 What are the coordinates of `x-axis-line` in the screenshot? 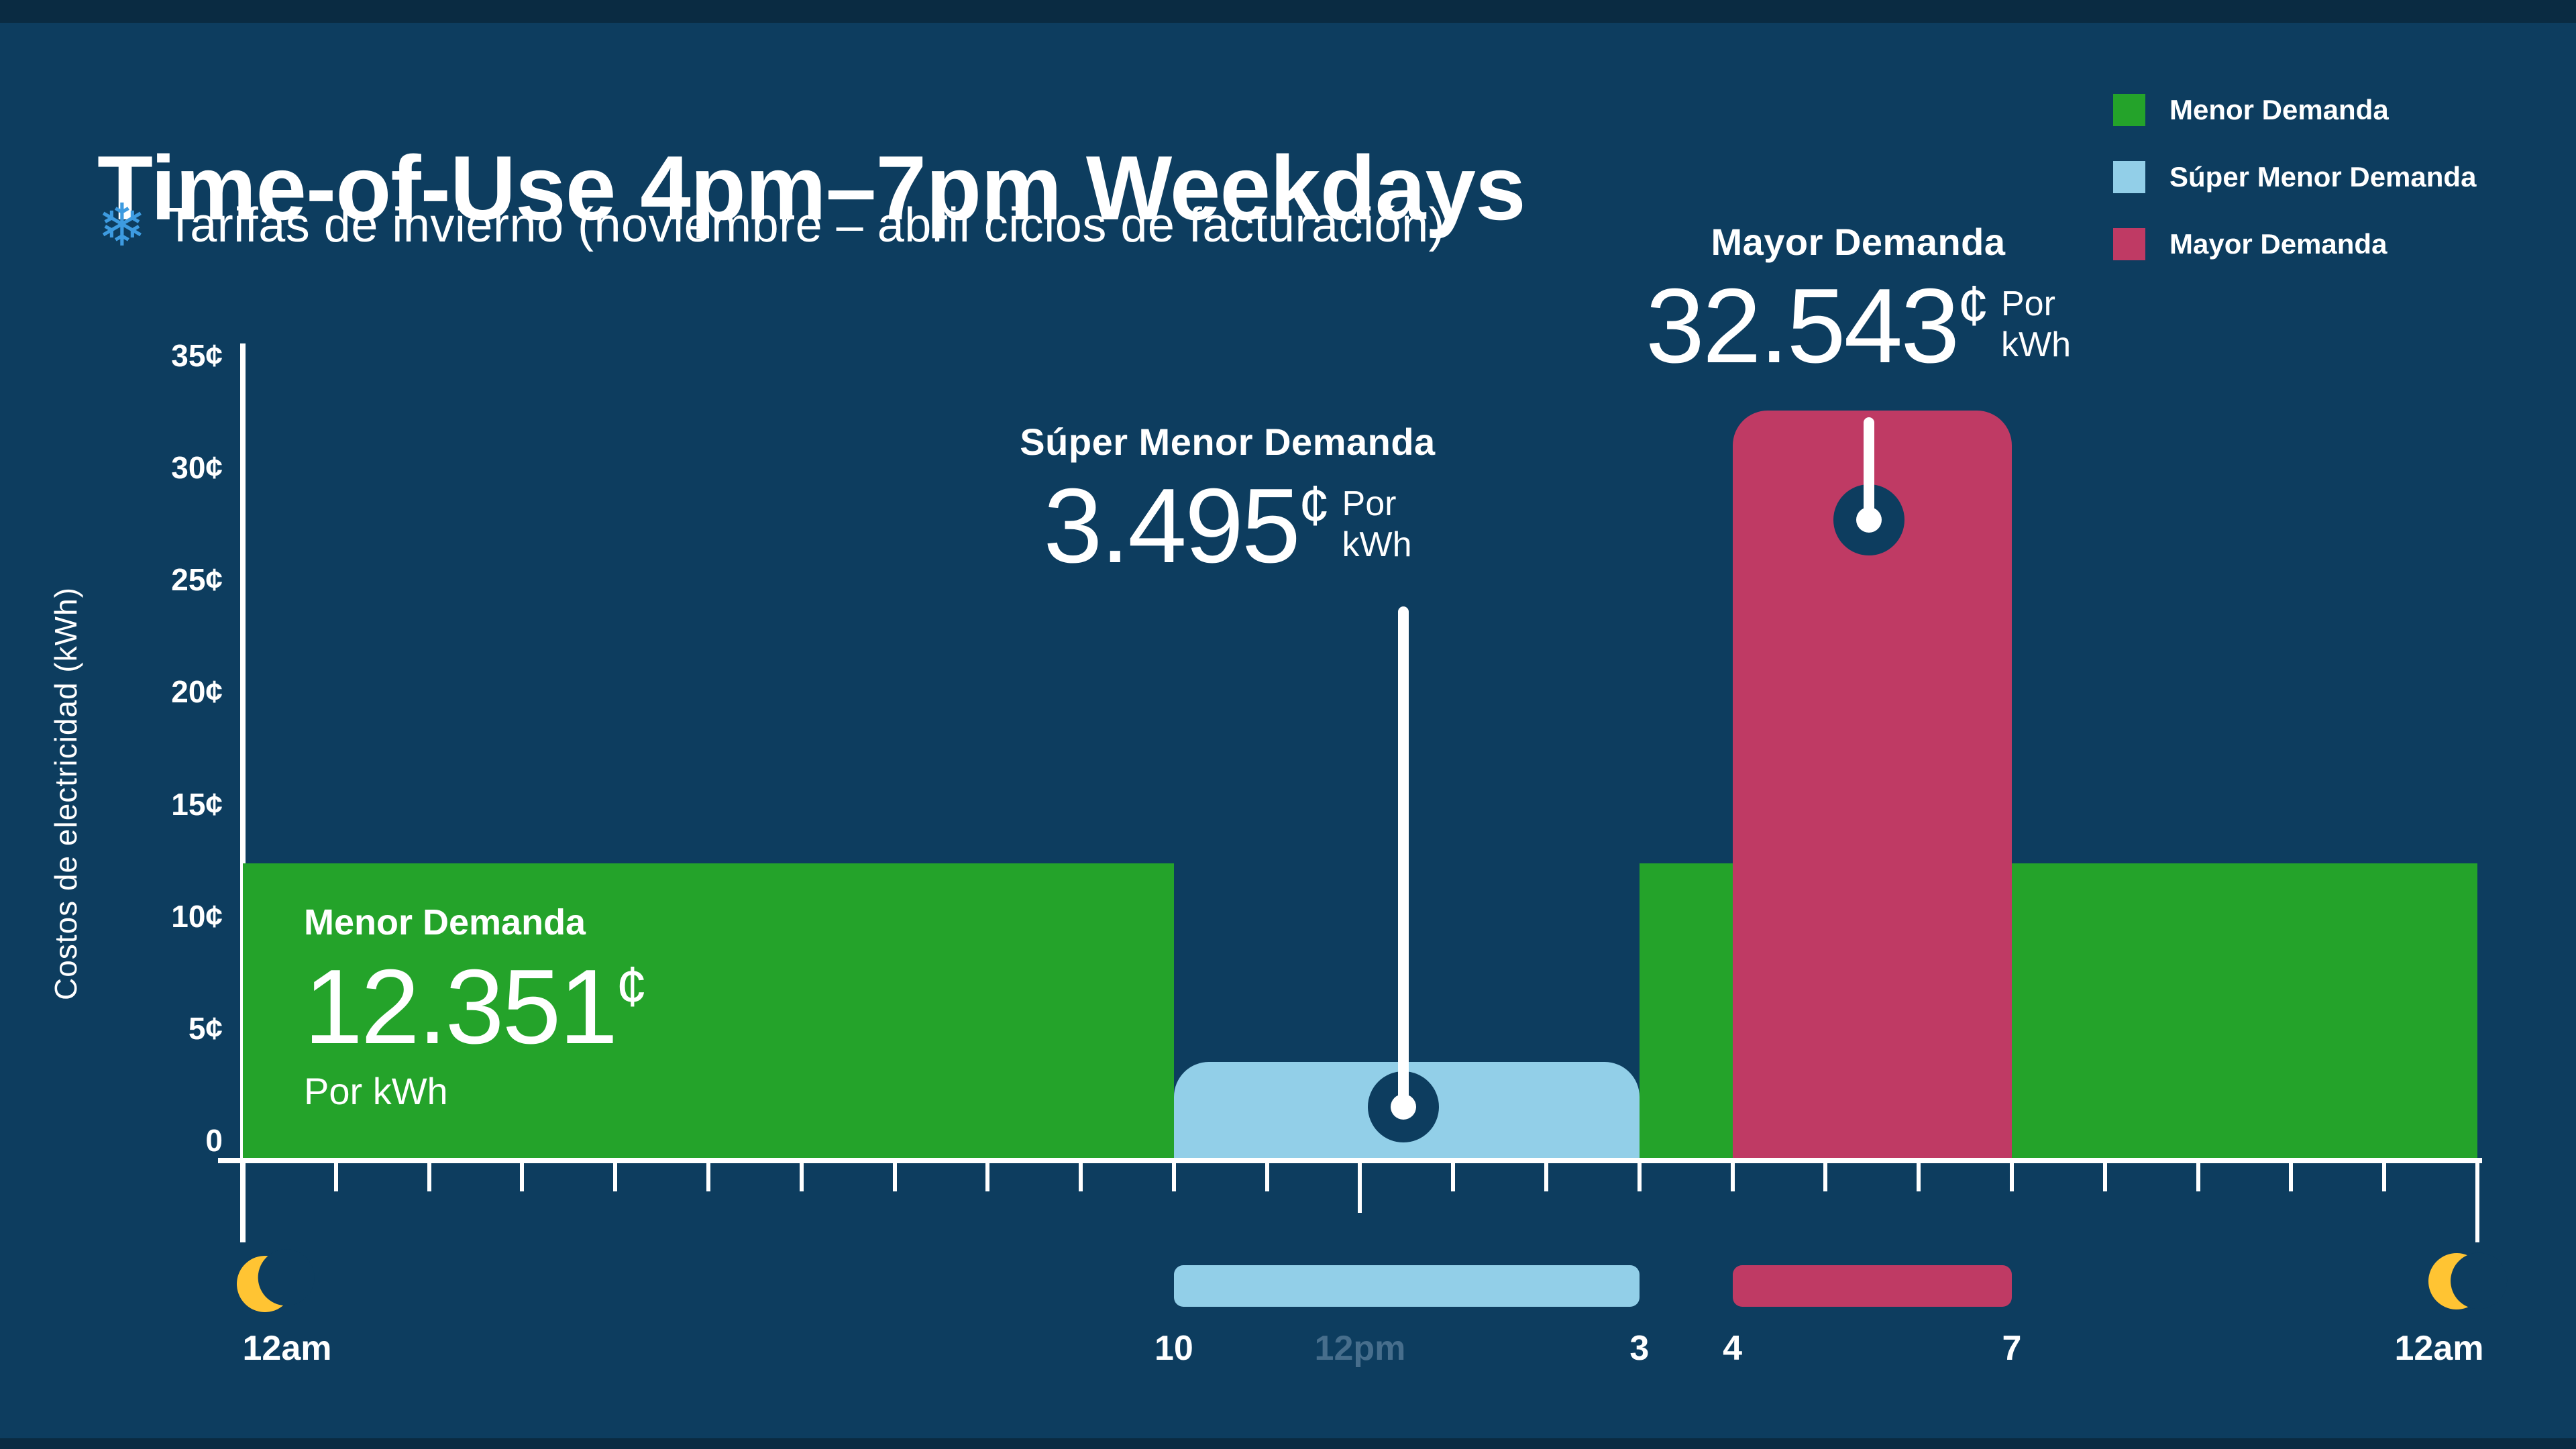 It's located at (1350, 1160).